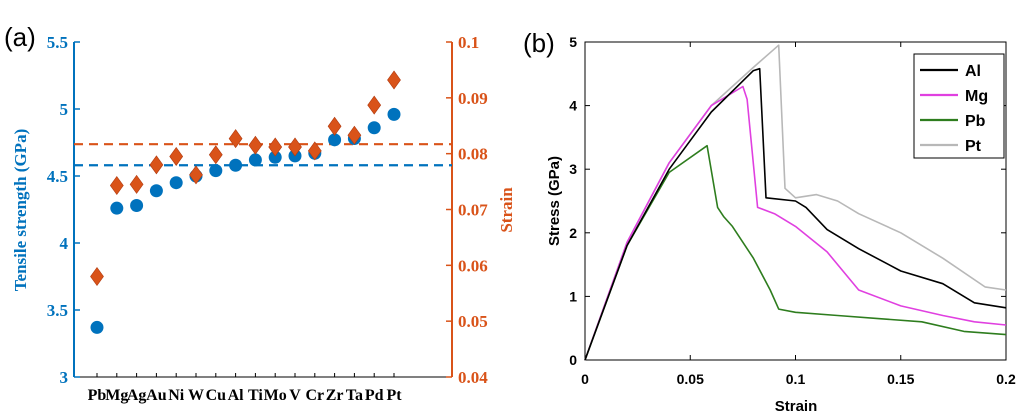 This screenshot has height=420, width=1036. What do you see at coordinates (20, 210) in the screenshot?
I see `left-axis-label: Tensile strength (GPa)` at bounding box center [20, 210].